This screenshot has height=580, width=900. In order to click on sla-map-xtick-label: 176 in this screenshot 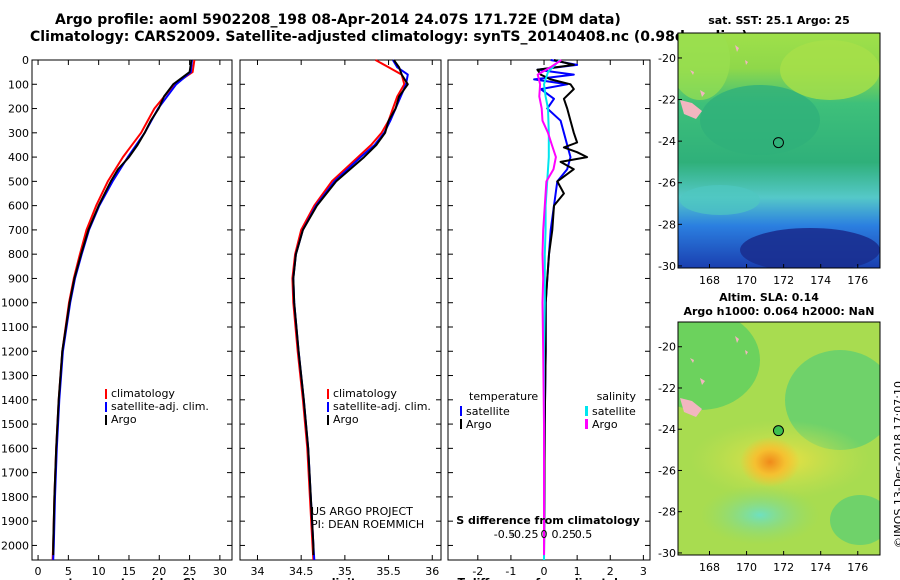, I will do `click(857, 567)`.